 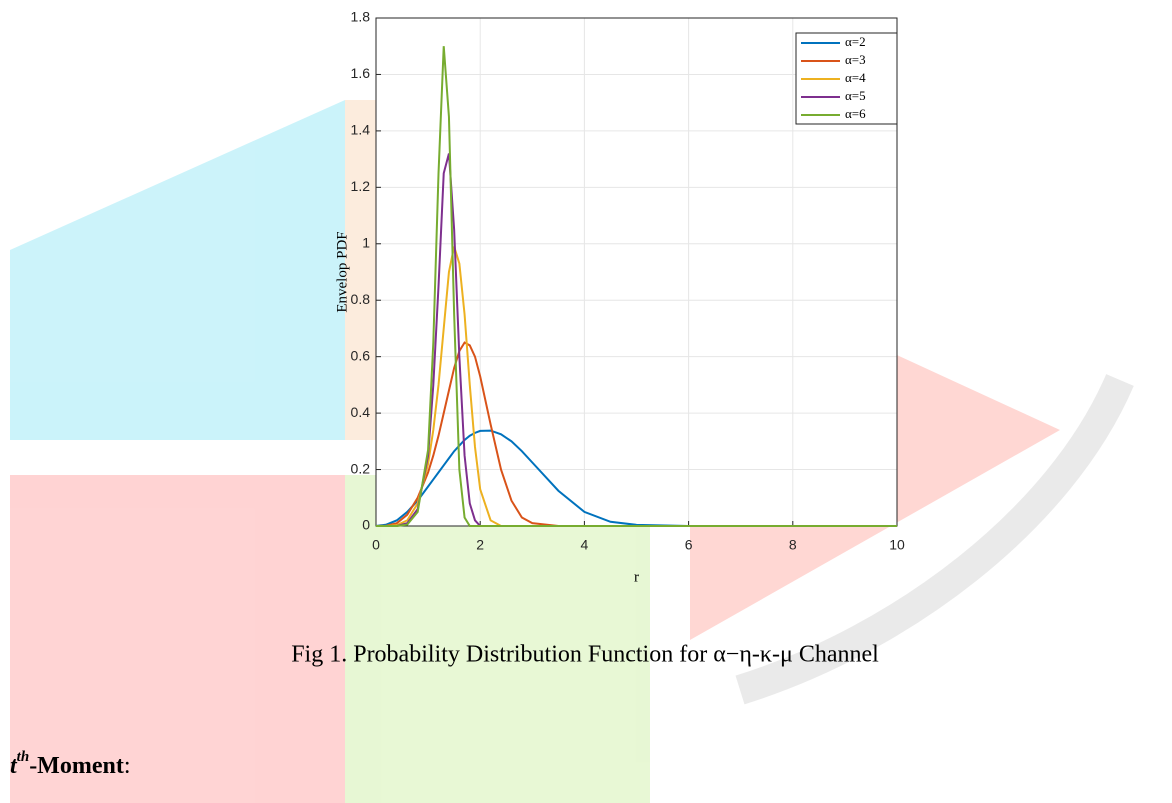 I want to click on heading-symbol: t, so click(x=14, y=766).